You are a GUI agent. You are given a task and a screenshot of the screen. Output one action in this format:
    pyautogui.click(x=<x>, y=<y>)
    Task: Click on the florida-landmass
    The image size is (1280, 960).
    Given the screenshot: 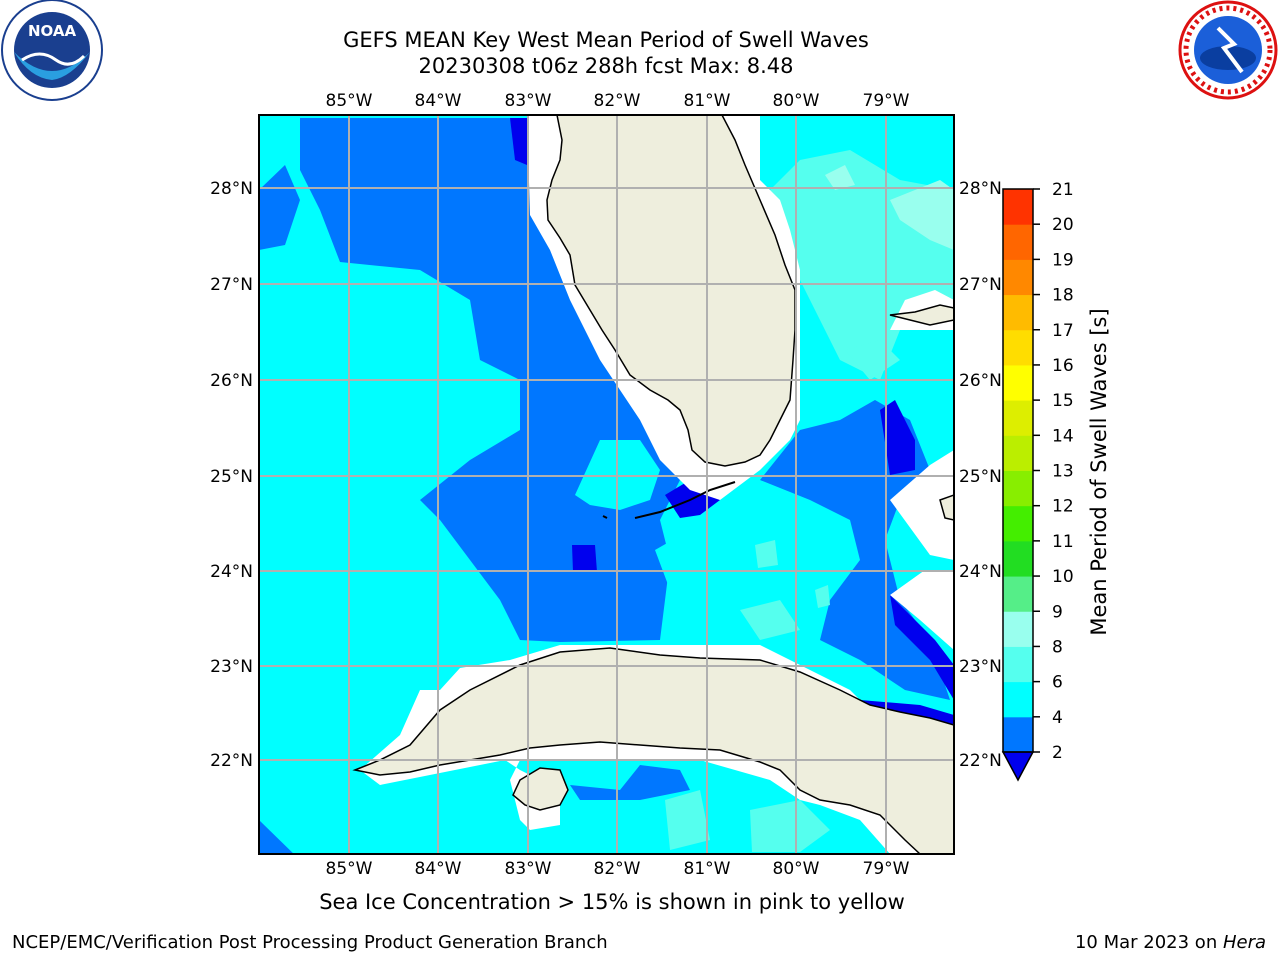 What is the action you would take?
    pyautogui.click(x=671, y=291)
    